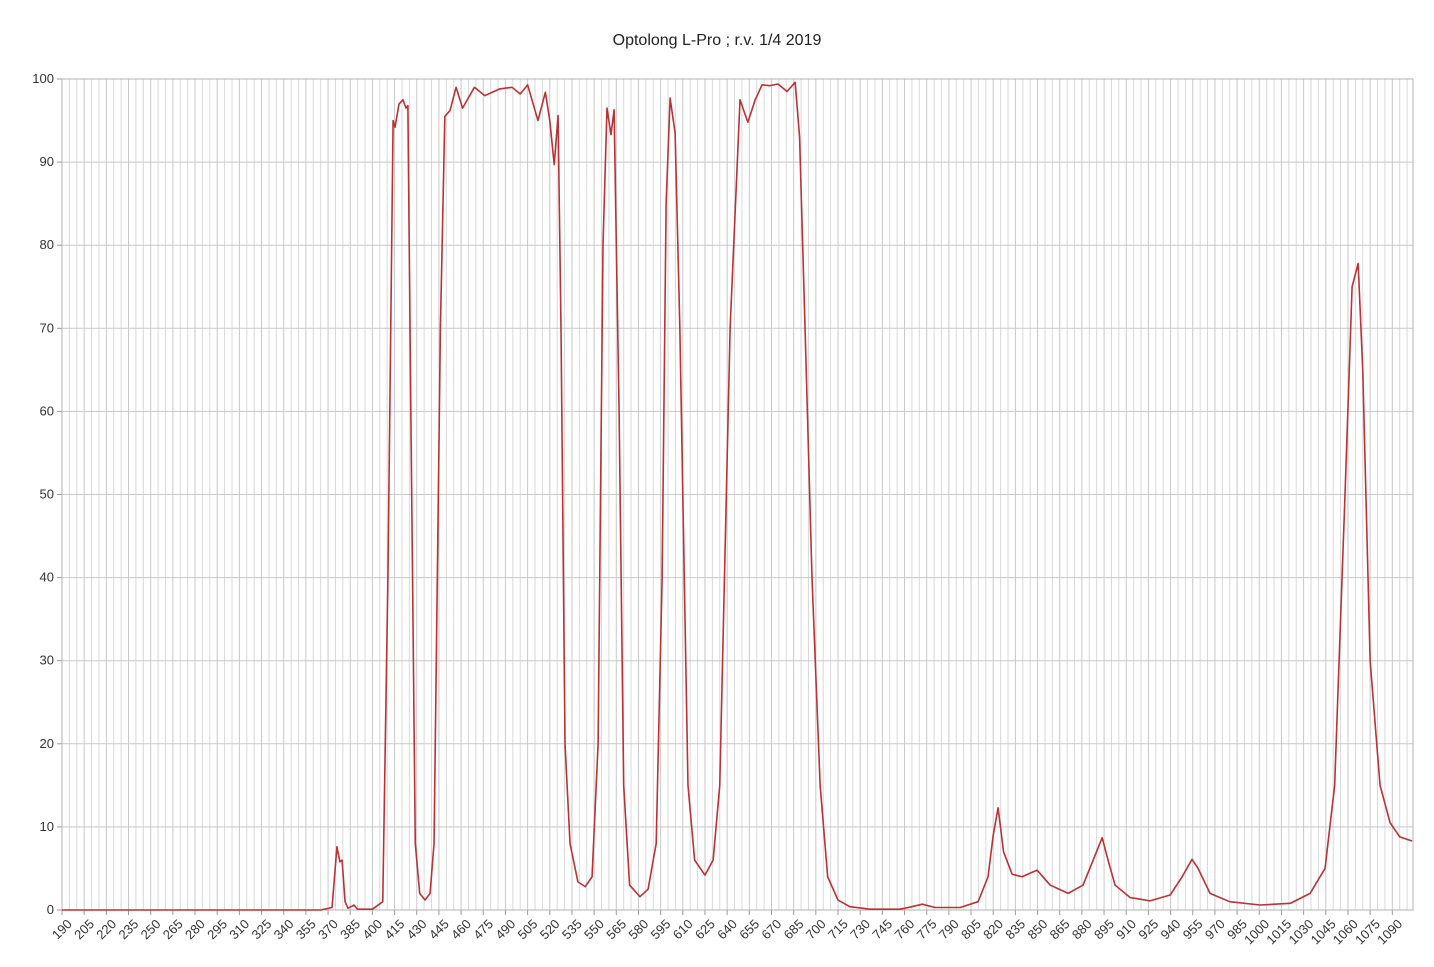 The height and width of the screenshot is (967, 1434). Describe the element at coordinates (217, 929) in the screenshot. I see `x-tick-label: 295` at that location.